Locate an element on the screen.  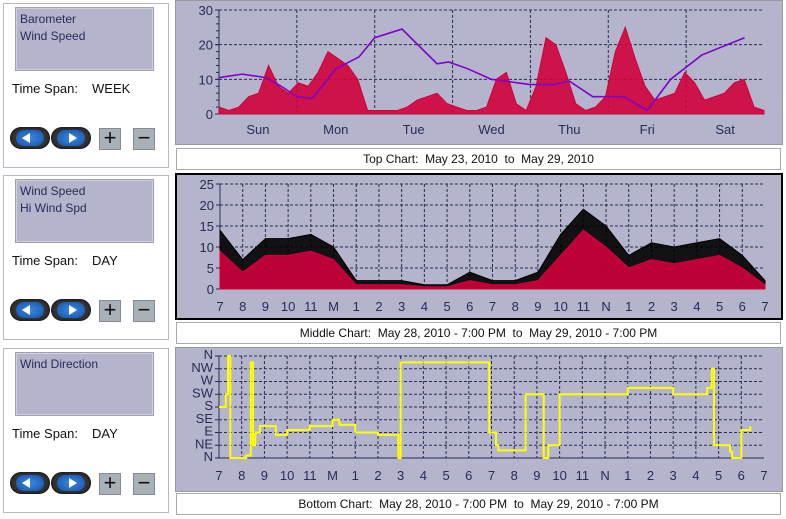
series-list: Wind Speed Hi Wind Spd is located at coordinates (84, 211).